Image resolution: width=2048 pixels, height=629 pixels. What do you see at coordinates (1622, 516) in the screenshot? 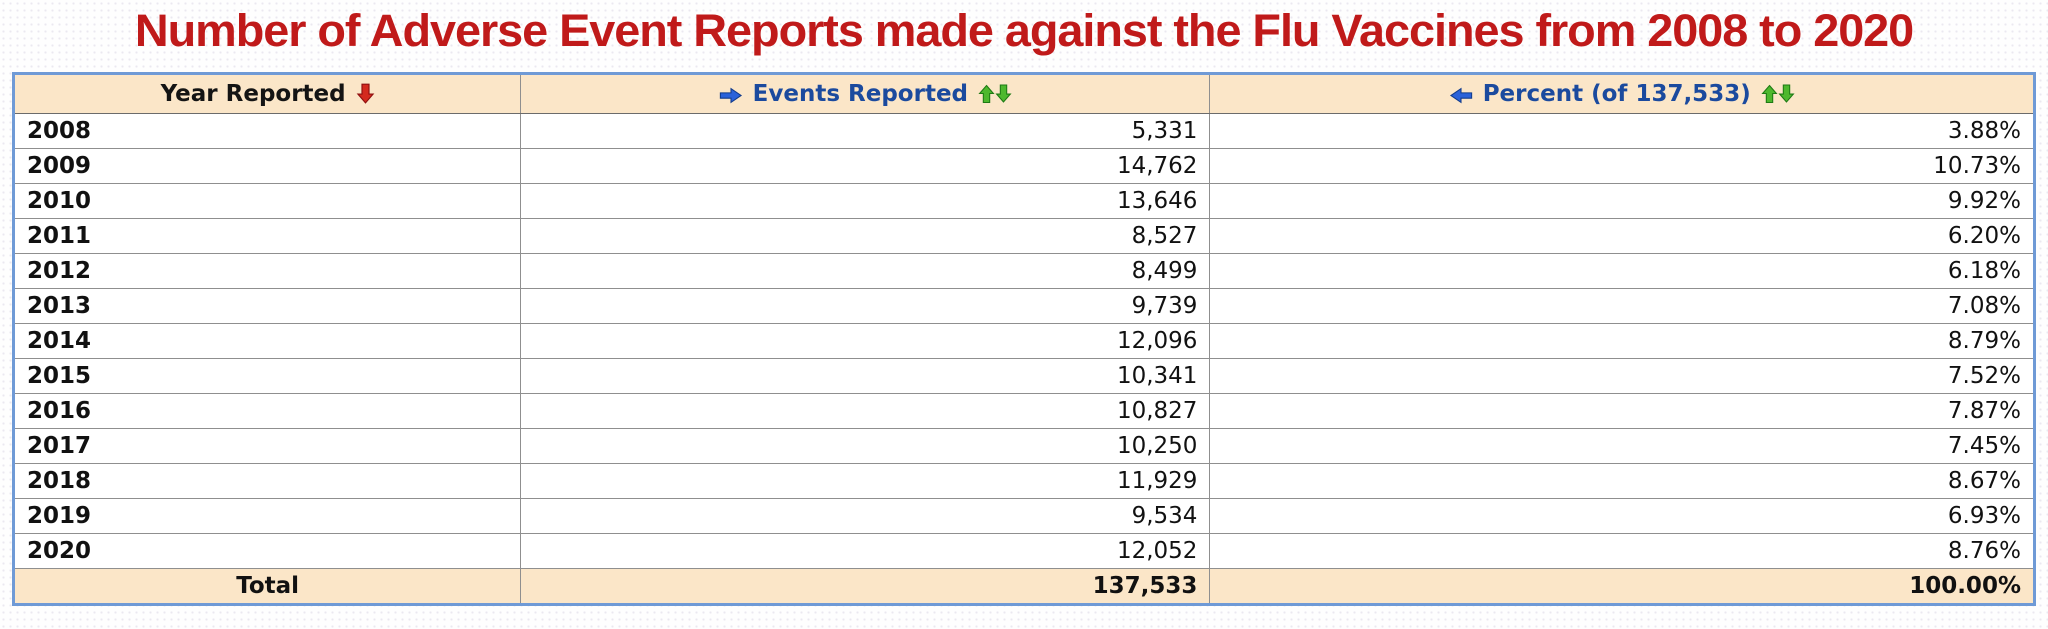
I see `percent-value: 6.93%` at bounding box center [1622, 516].